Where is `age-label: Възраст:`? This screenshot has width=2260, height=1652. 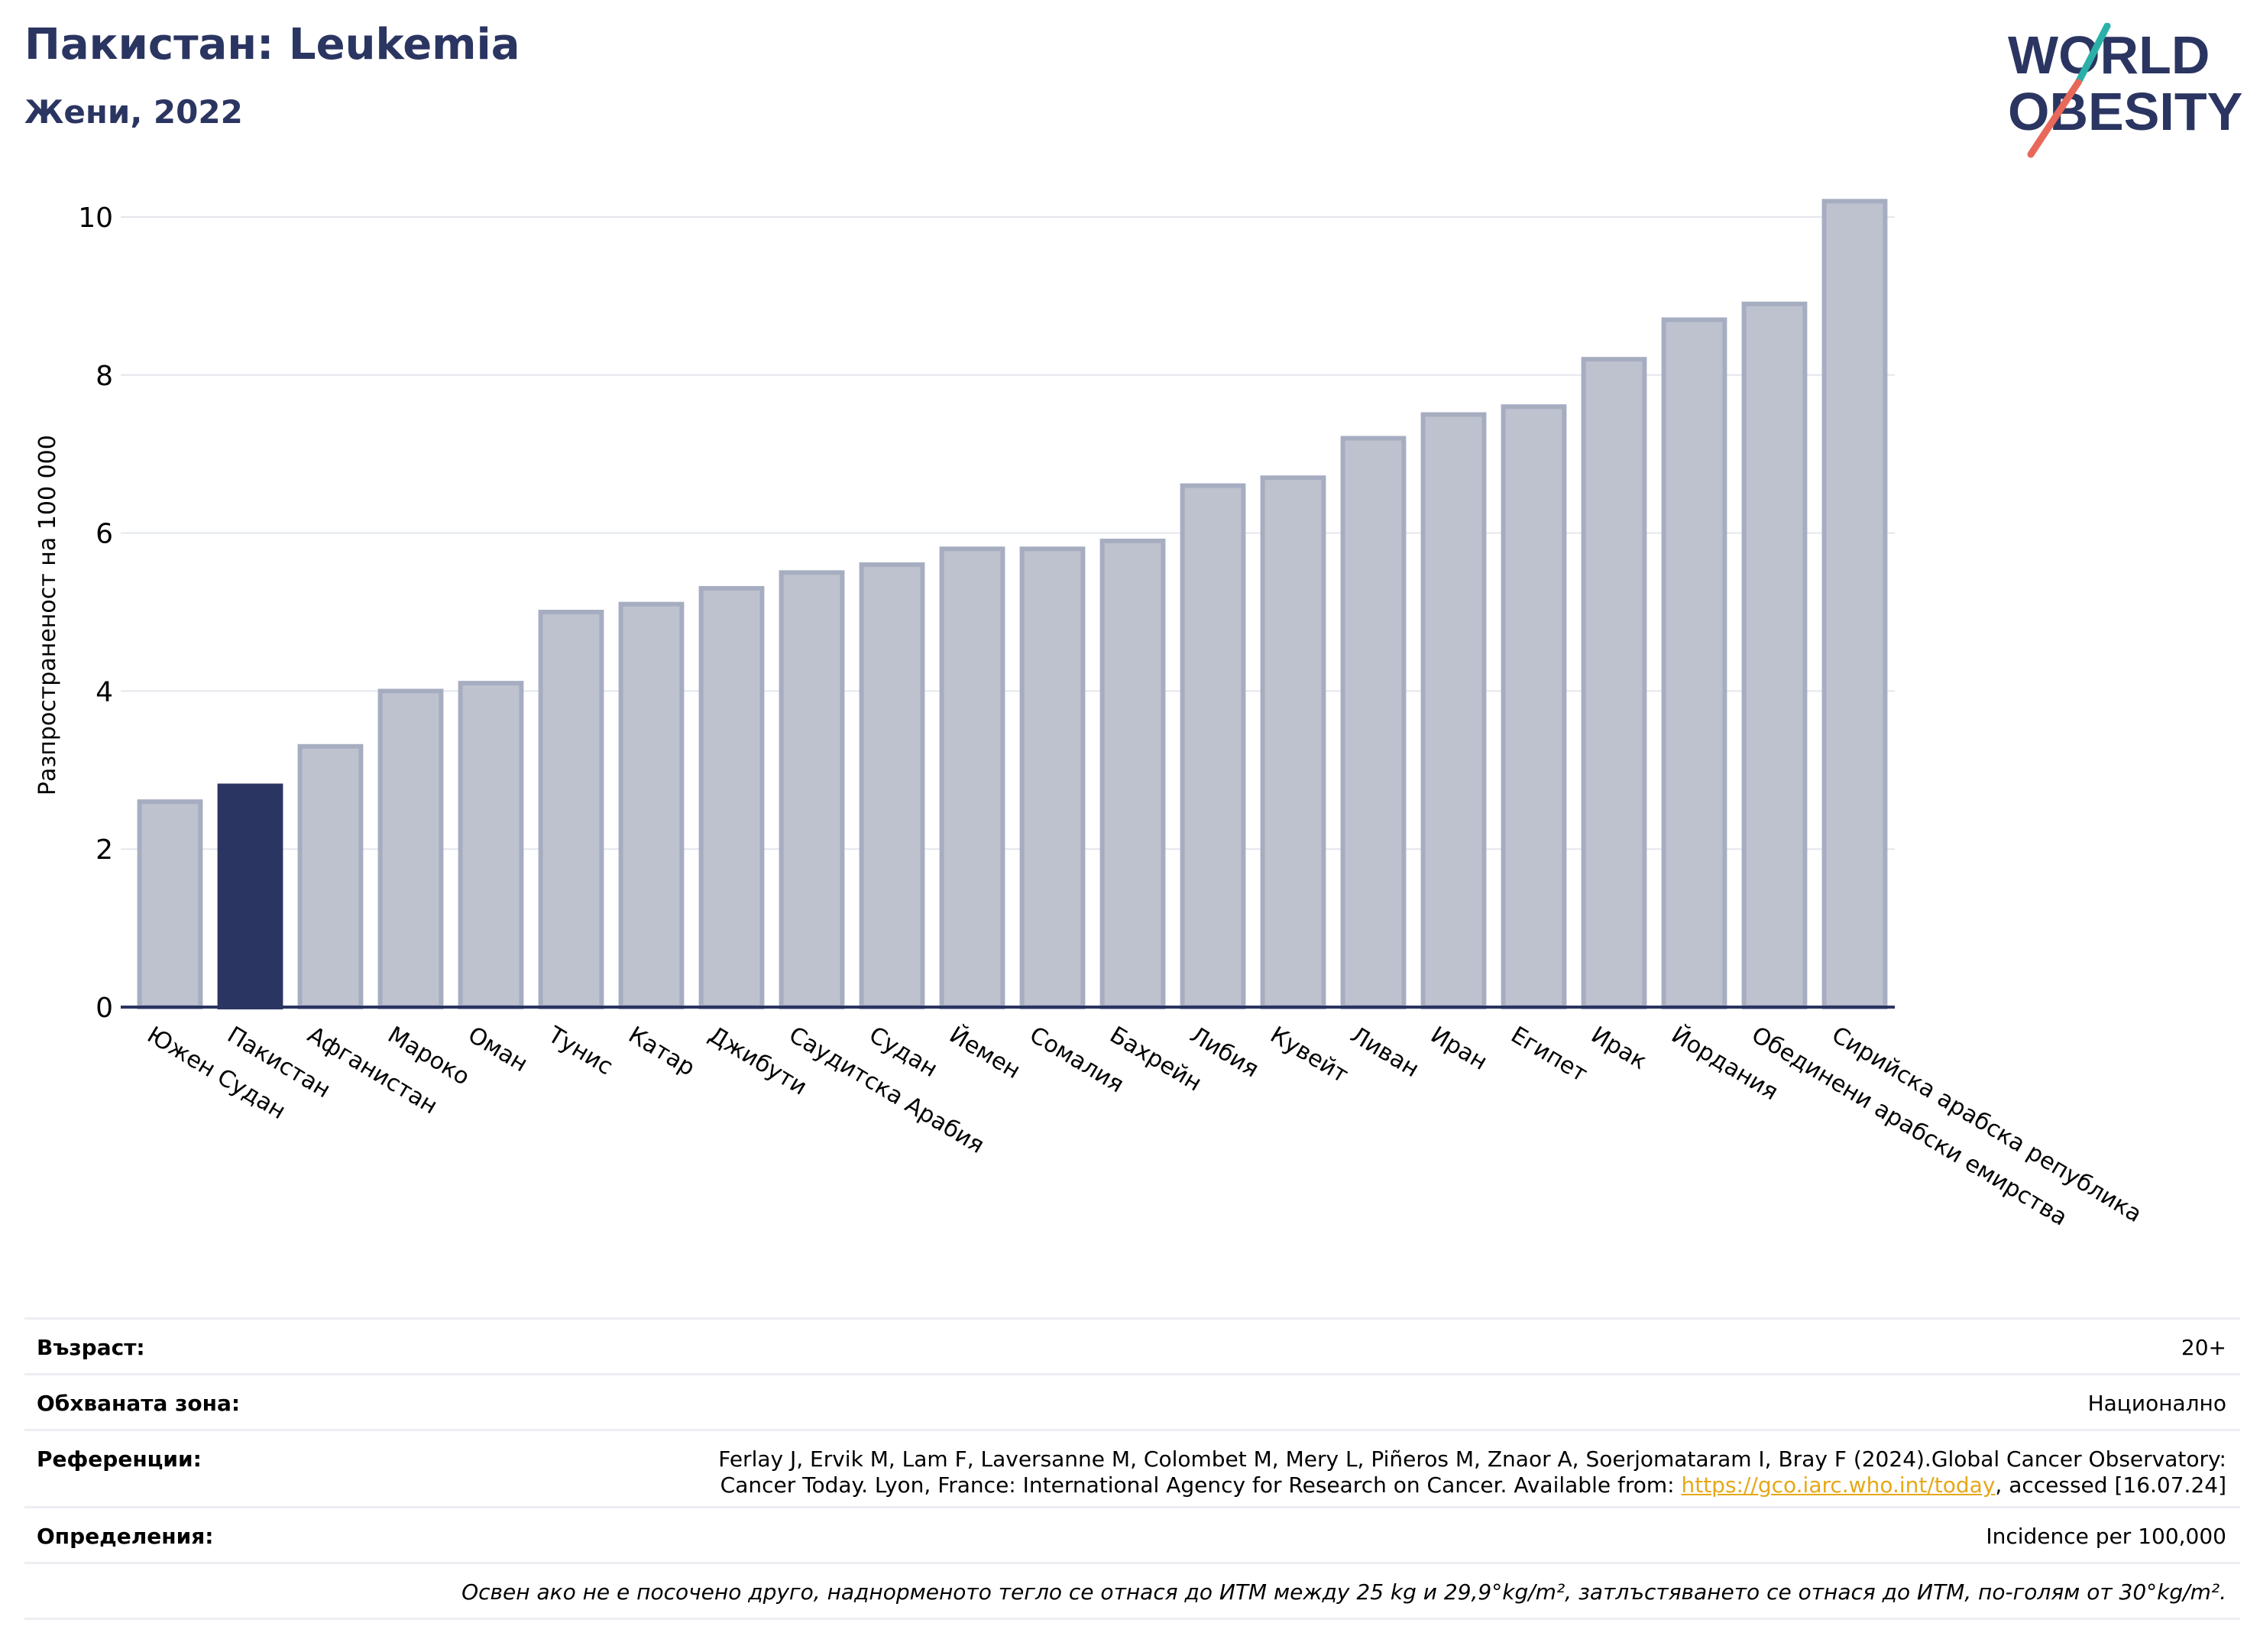 age-label: Възраст: is located at coordinates (91, 1347).